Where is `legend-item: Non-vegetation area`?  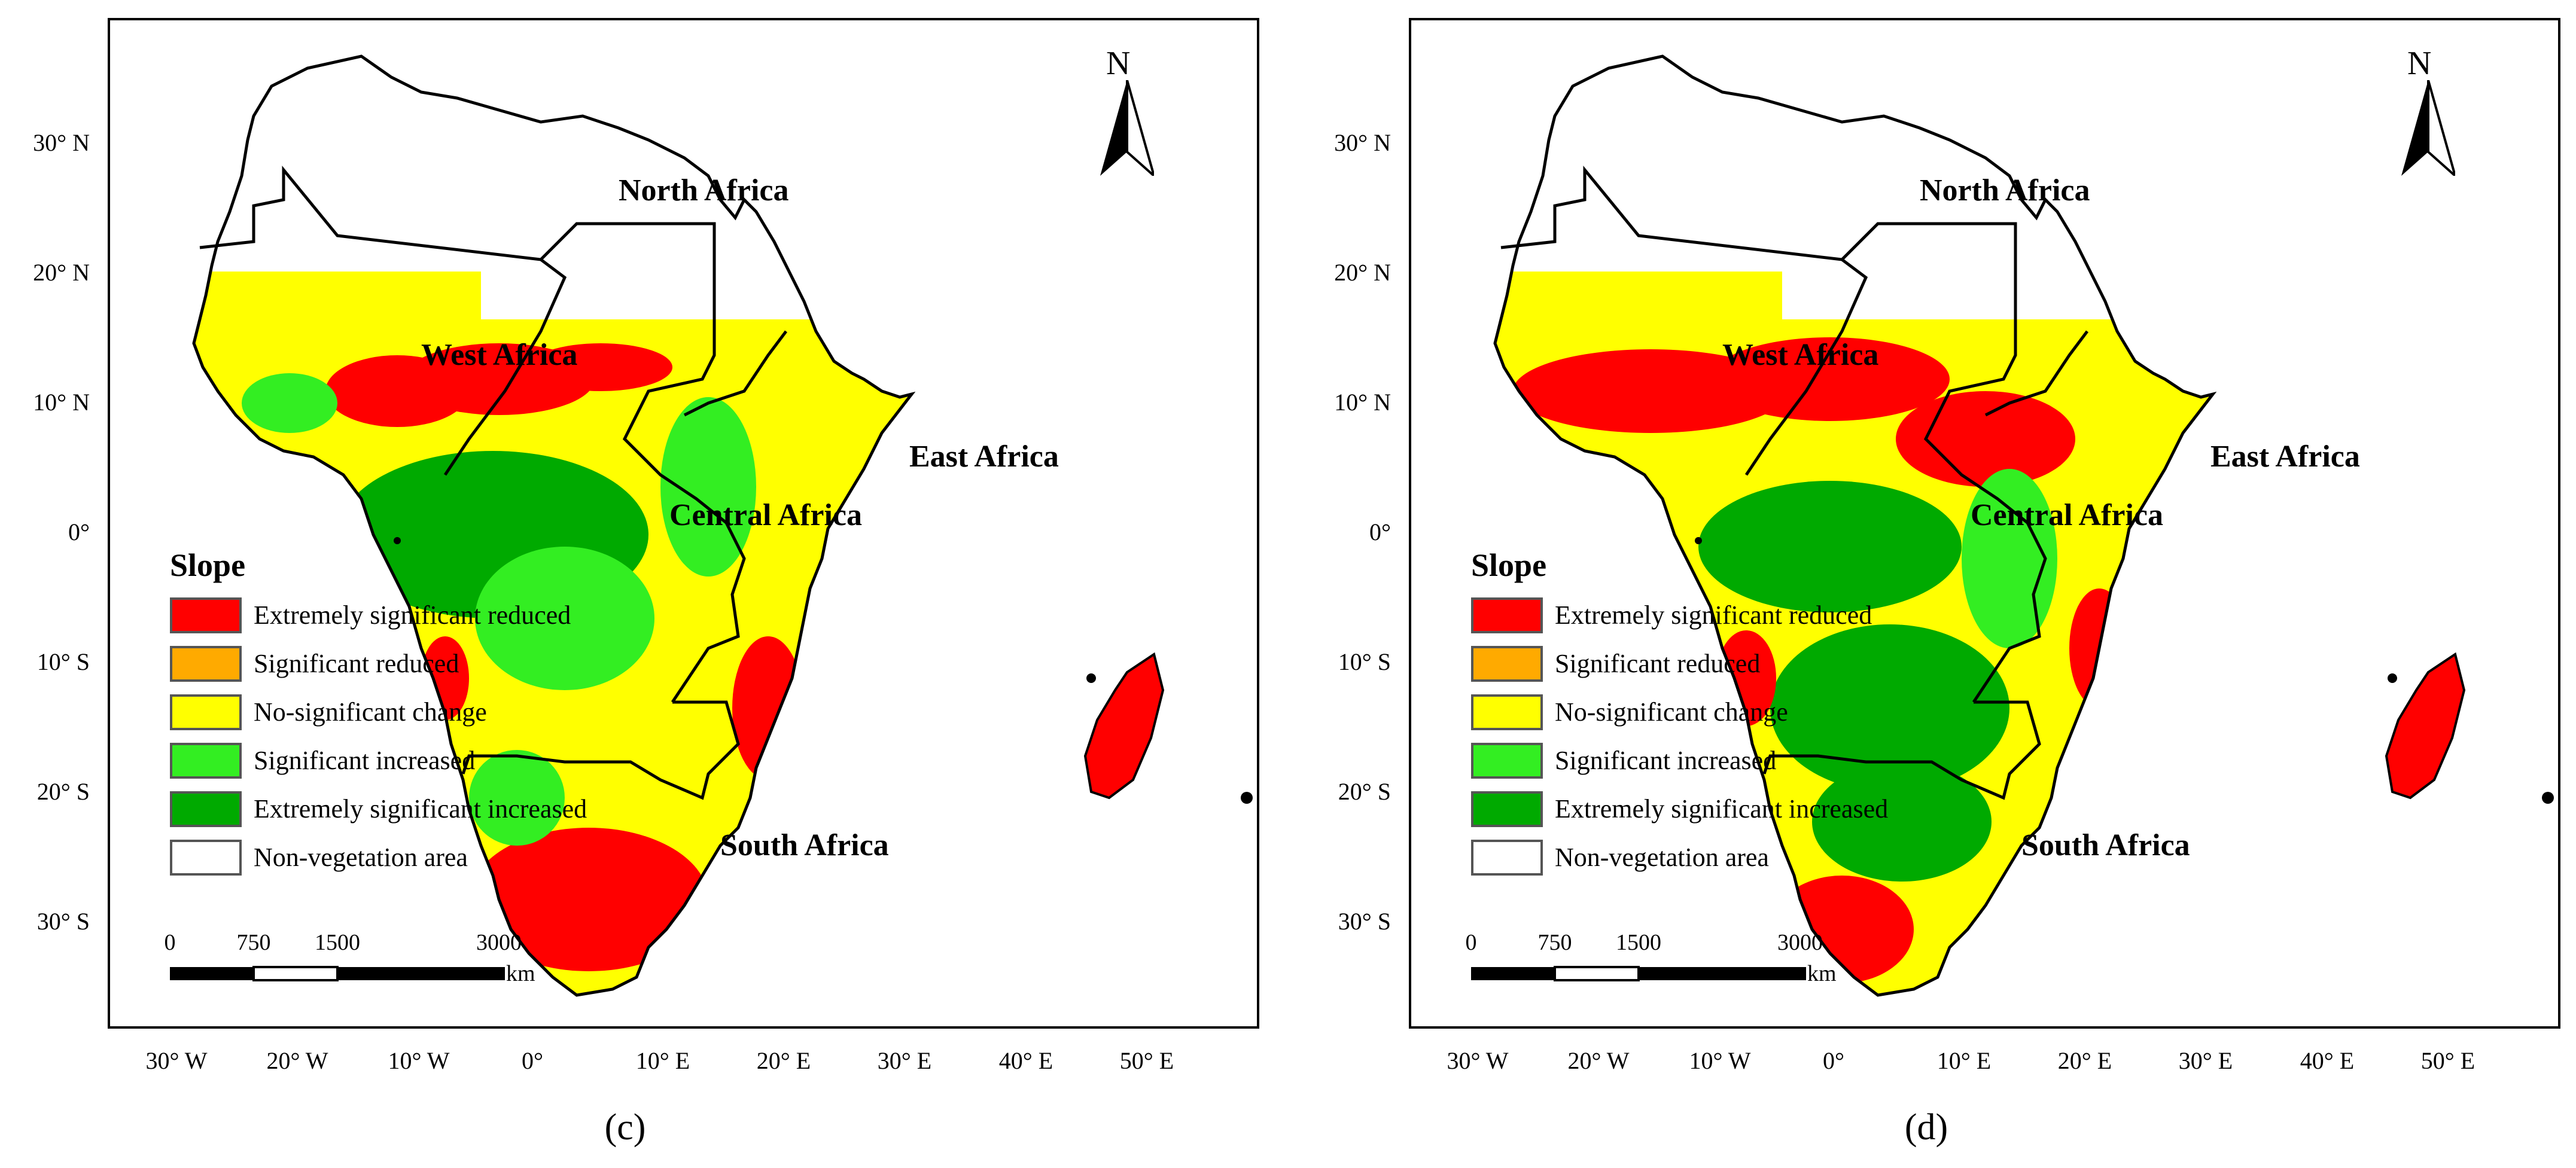
legend-item: Non-vegetation area is located at coordinates (378, 857).